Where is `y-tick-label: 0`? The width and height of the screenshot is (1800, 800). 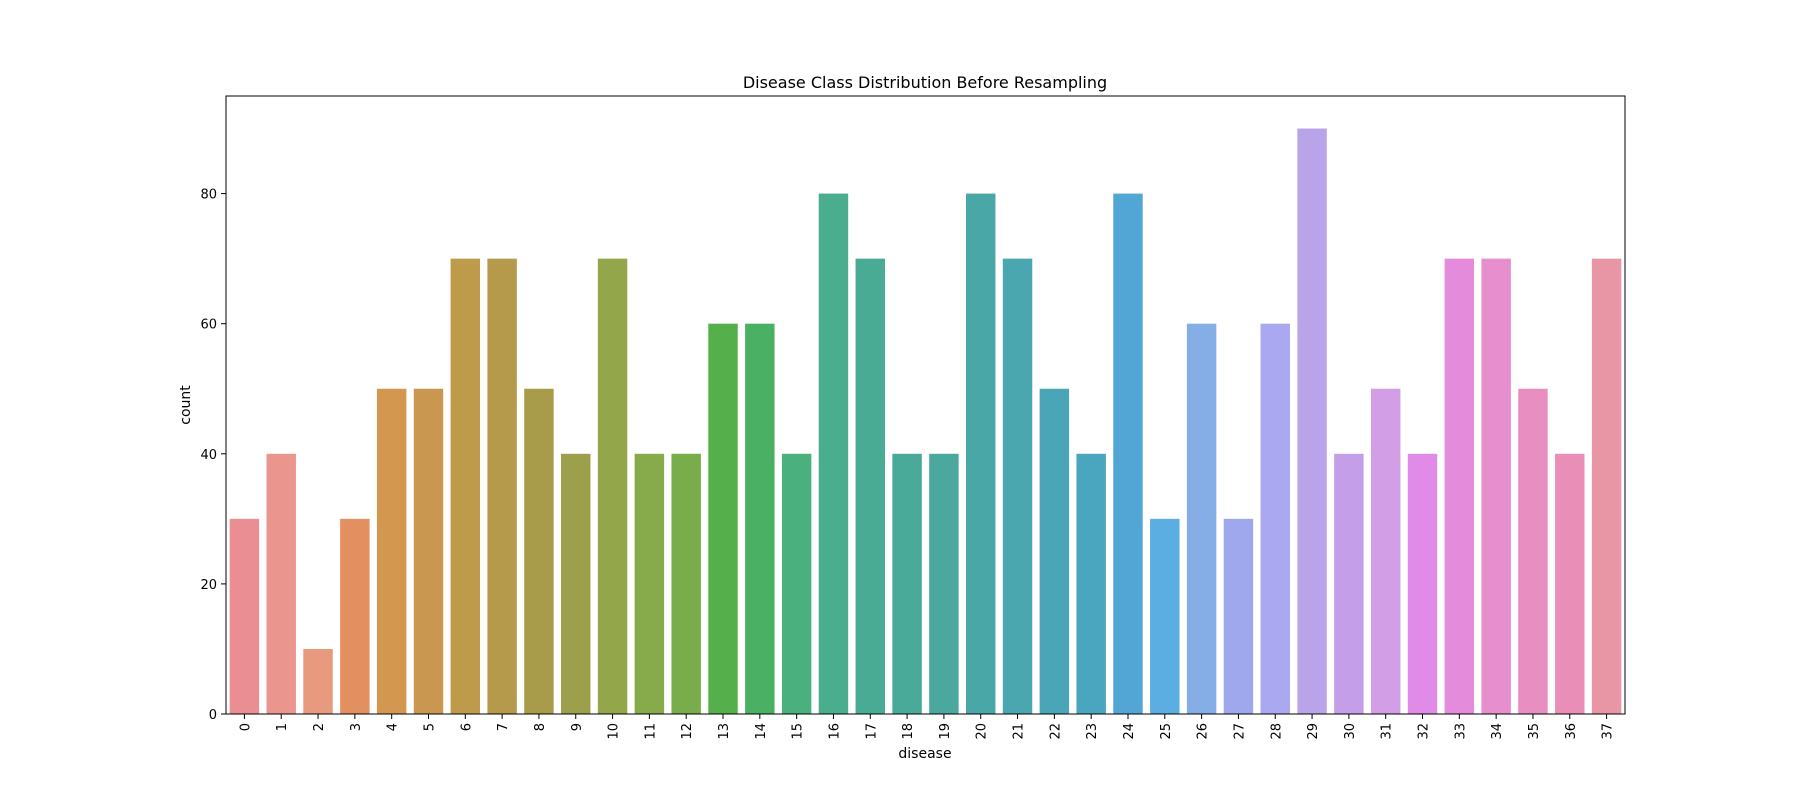 y-tick-label: 0 is located at coordinates (213, 715).